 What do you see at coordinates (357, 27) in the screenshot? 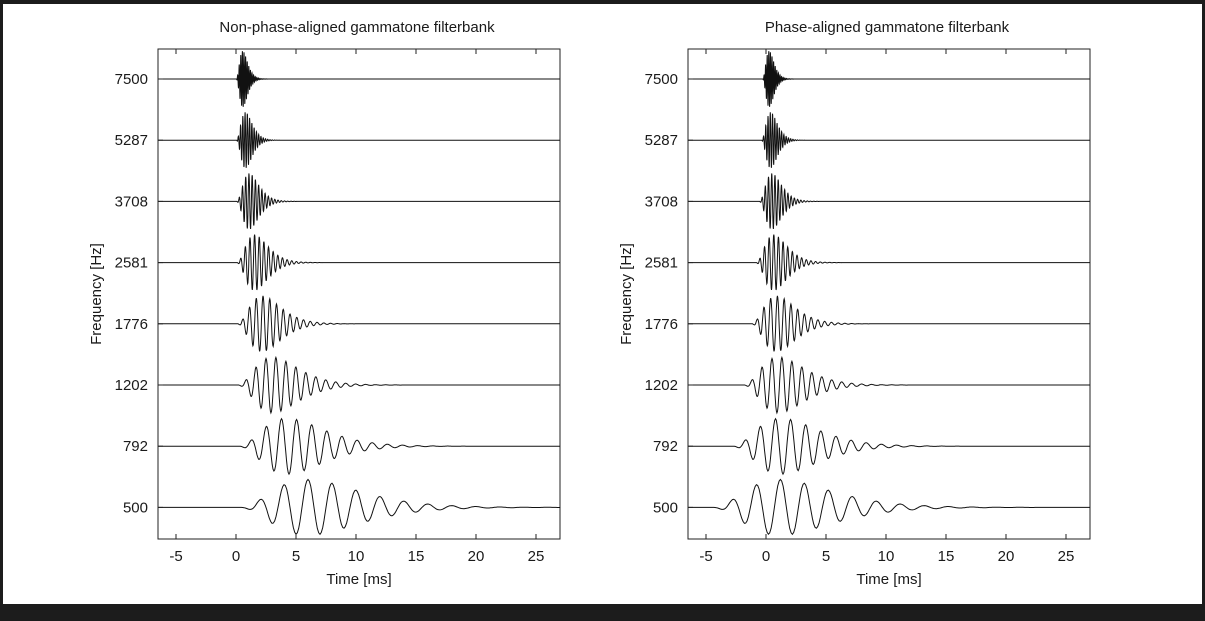
I see `chart-title-left: Non-phase-aligned gammatone filterbank` at bounding box center [357, 27].